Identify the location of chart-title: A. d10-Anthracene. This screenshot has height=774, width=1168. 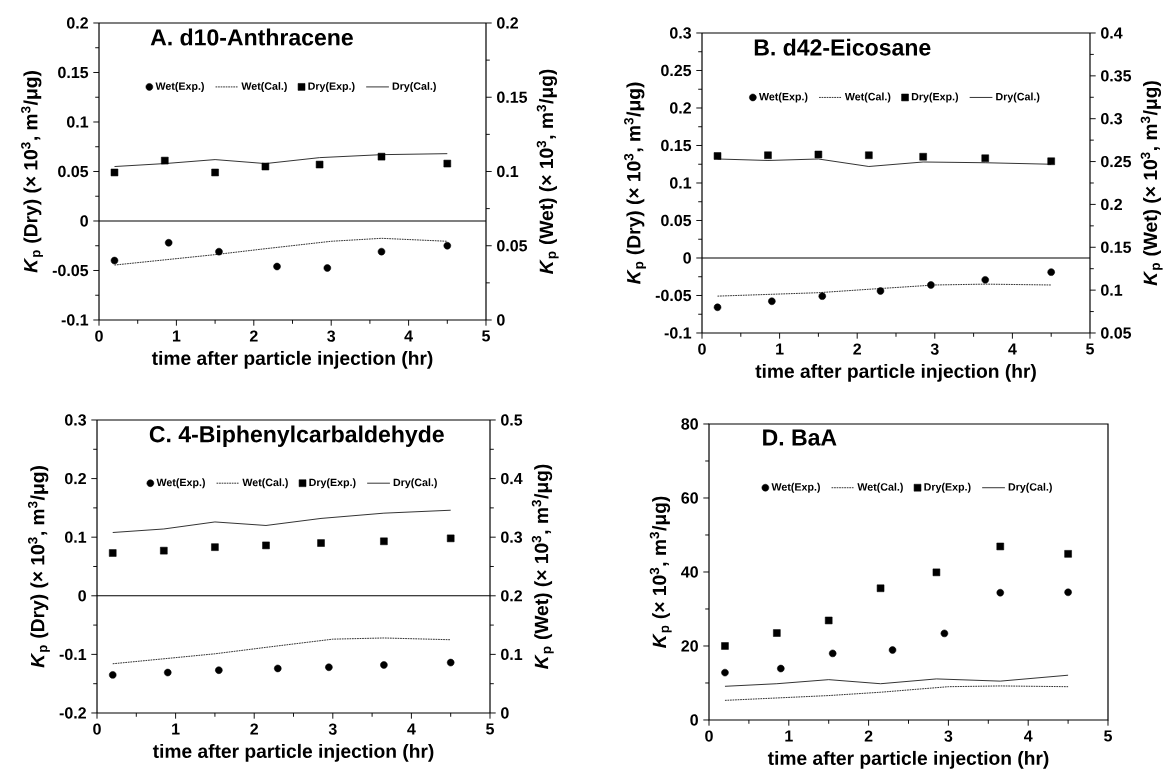
(251, 37).